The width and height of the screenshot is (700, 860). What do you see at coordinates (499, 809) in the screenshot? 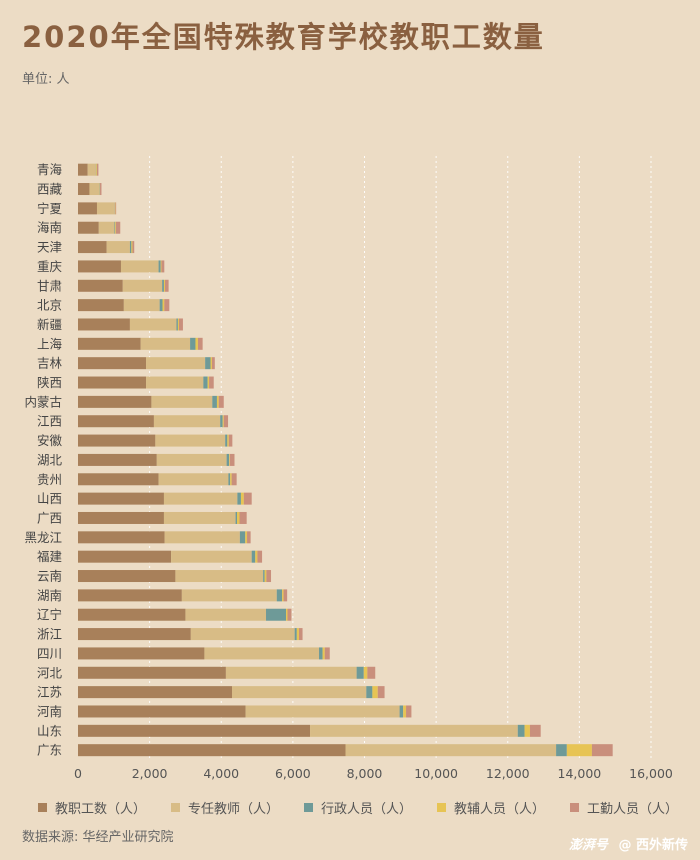
I see `legend-label: 教辅人员（人）` at bounding box center [499, 809].